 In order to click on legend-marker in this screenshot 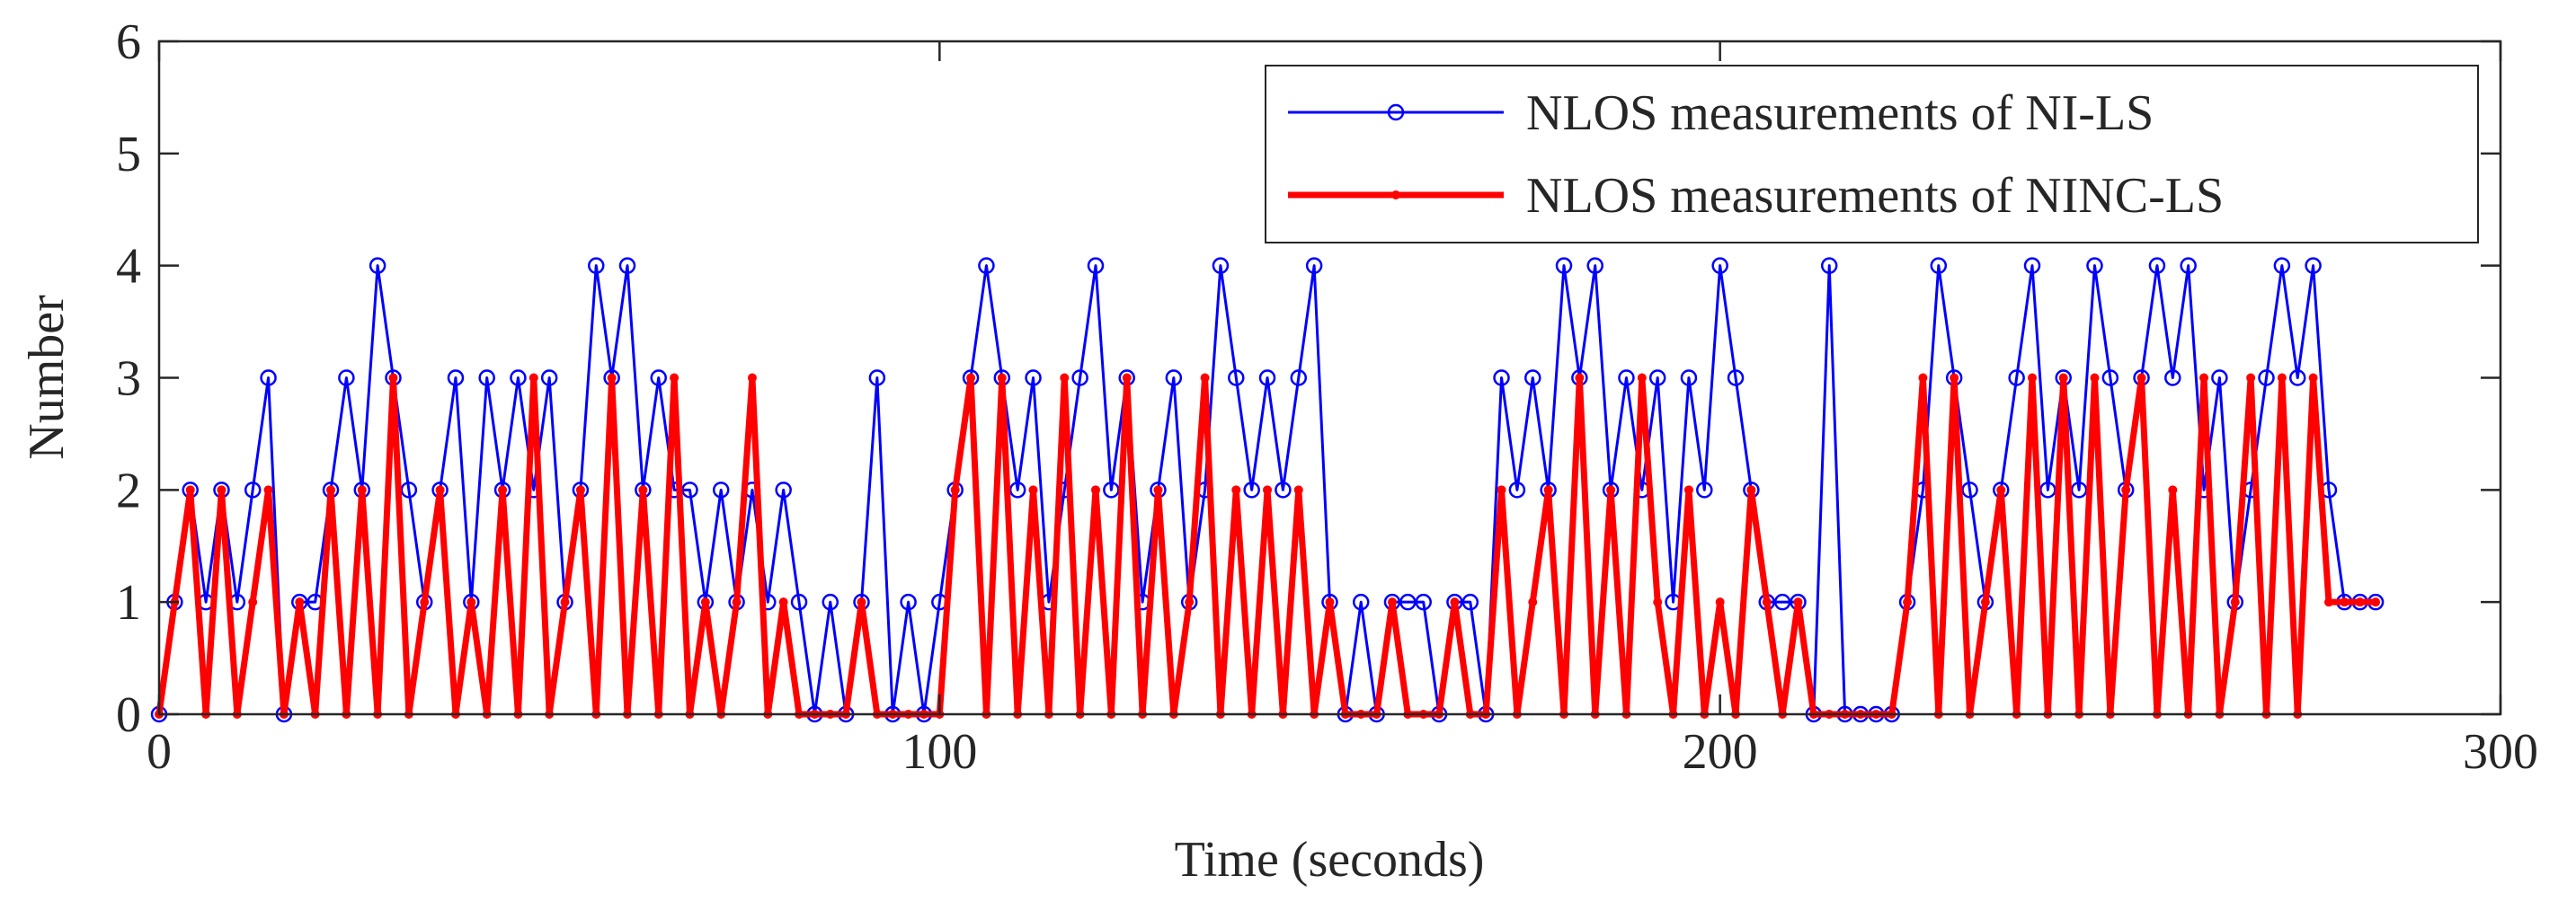, I will do `click(1395, 194)`.